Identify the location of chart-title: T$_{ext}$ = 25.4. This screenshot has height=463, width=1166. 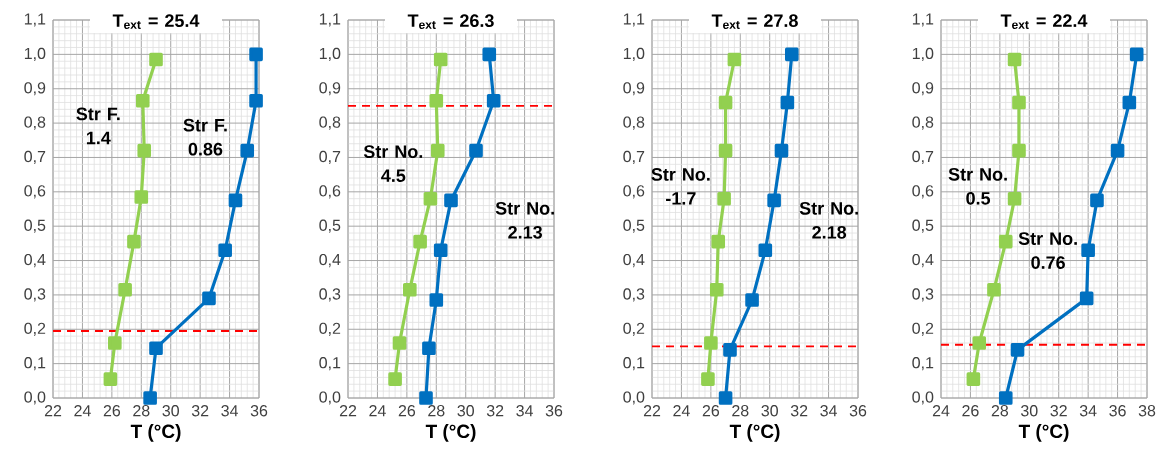
(156, 21).